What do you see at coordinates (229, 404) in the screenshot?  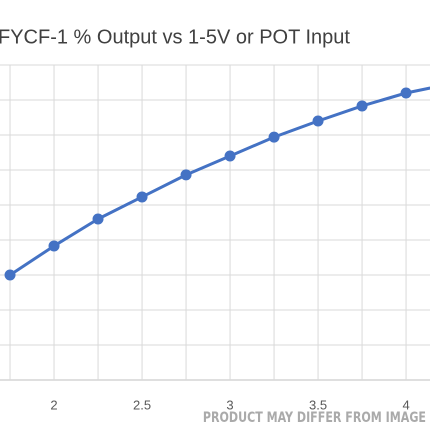 I see `x-tick-label: 3` at bounding box center [229, 404].